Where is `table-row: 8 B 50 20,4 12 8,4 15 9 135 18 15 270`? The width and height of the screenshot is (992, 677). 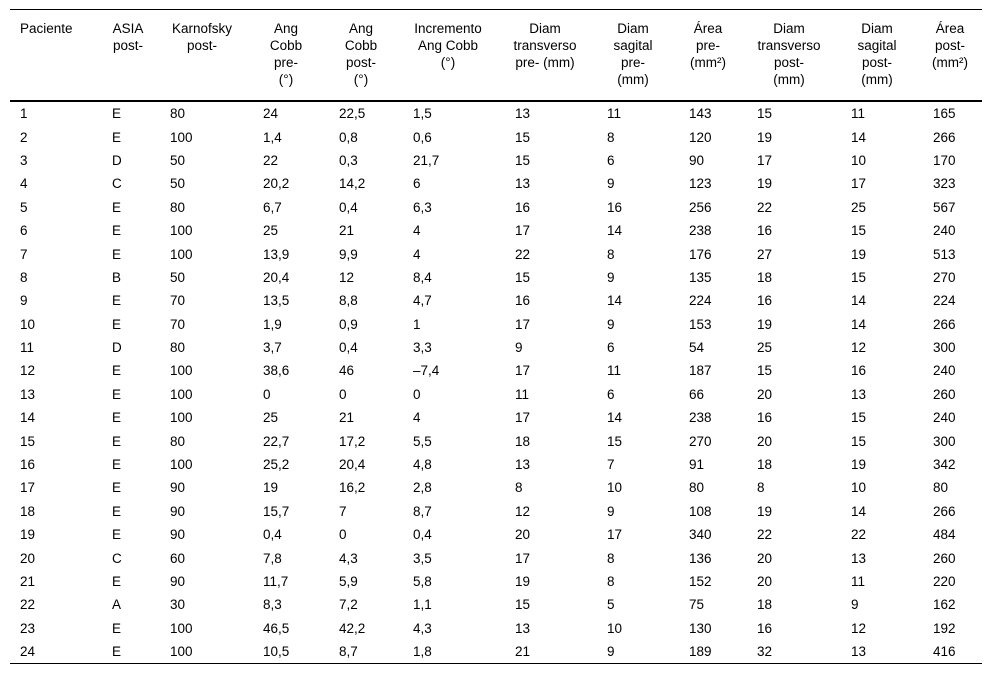
table-row: 8 B 50 20,4 12 8,4 15 9 135 18 15 270 is located at coordinates (496, 277).